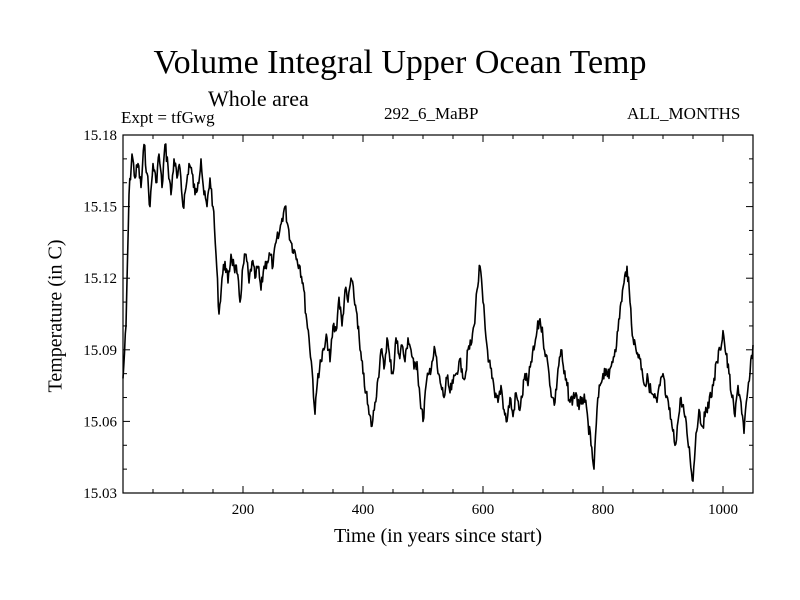 The image size is (800, 600). Describe the element at coordinates (363, 510) in the screenshot. I see `x-tick-label: 400` at that location.